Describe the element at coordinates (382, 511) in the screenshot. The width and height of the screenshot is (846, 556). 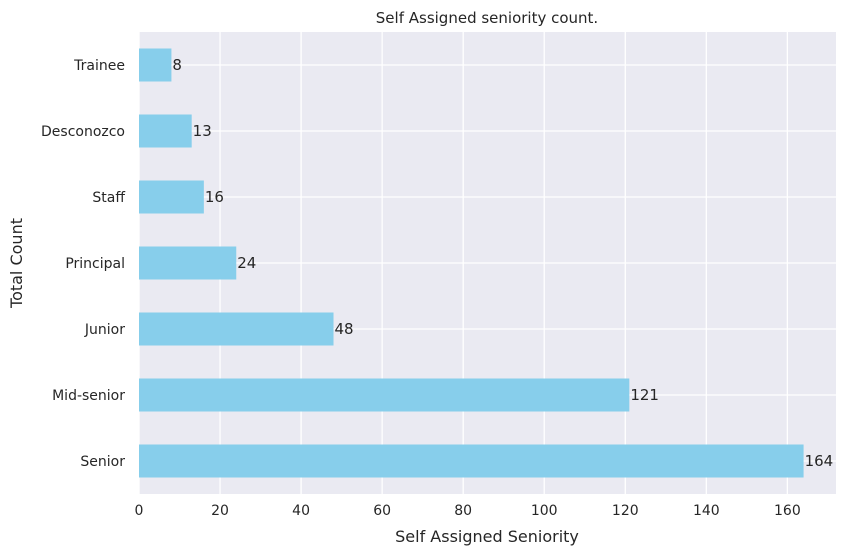
I see `x-tick-label: 60` at that location.